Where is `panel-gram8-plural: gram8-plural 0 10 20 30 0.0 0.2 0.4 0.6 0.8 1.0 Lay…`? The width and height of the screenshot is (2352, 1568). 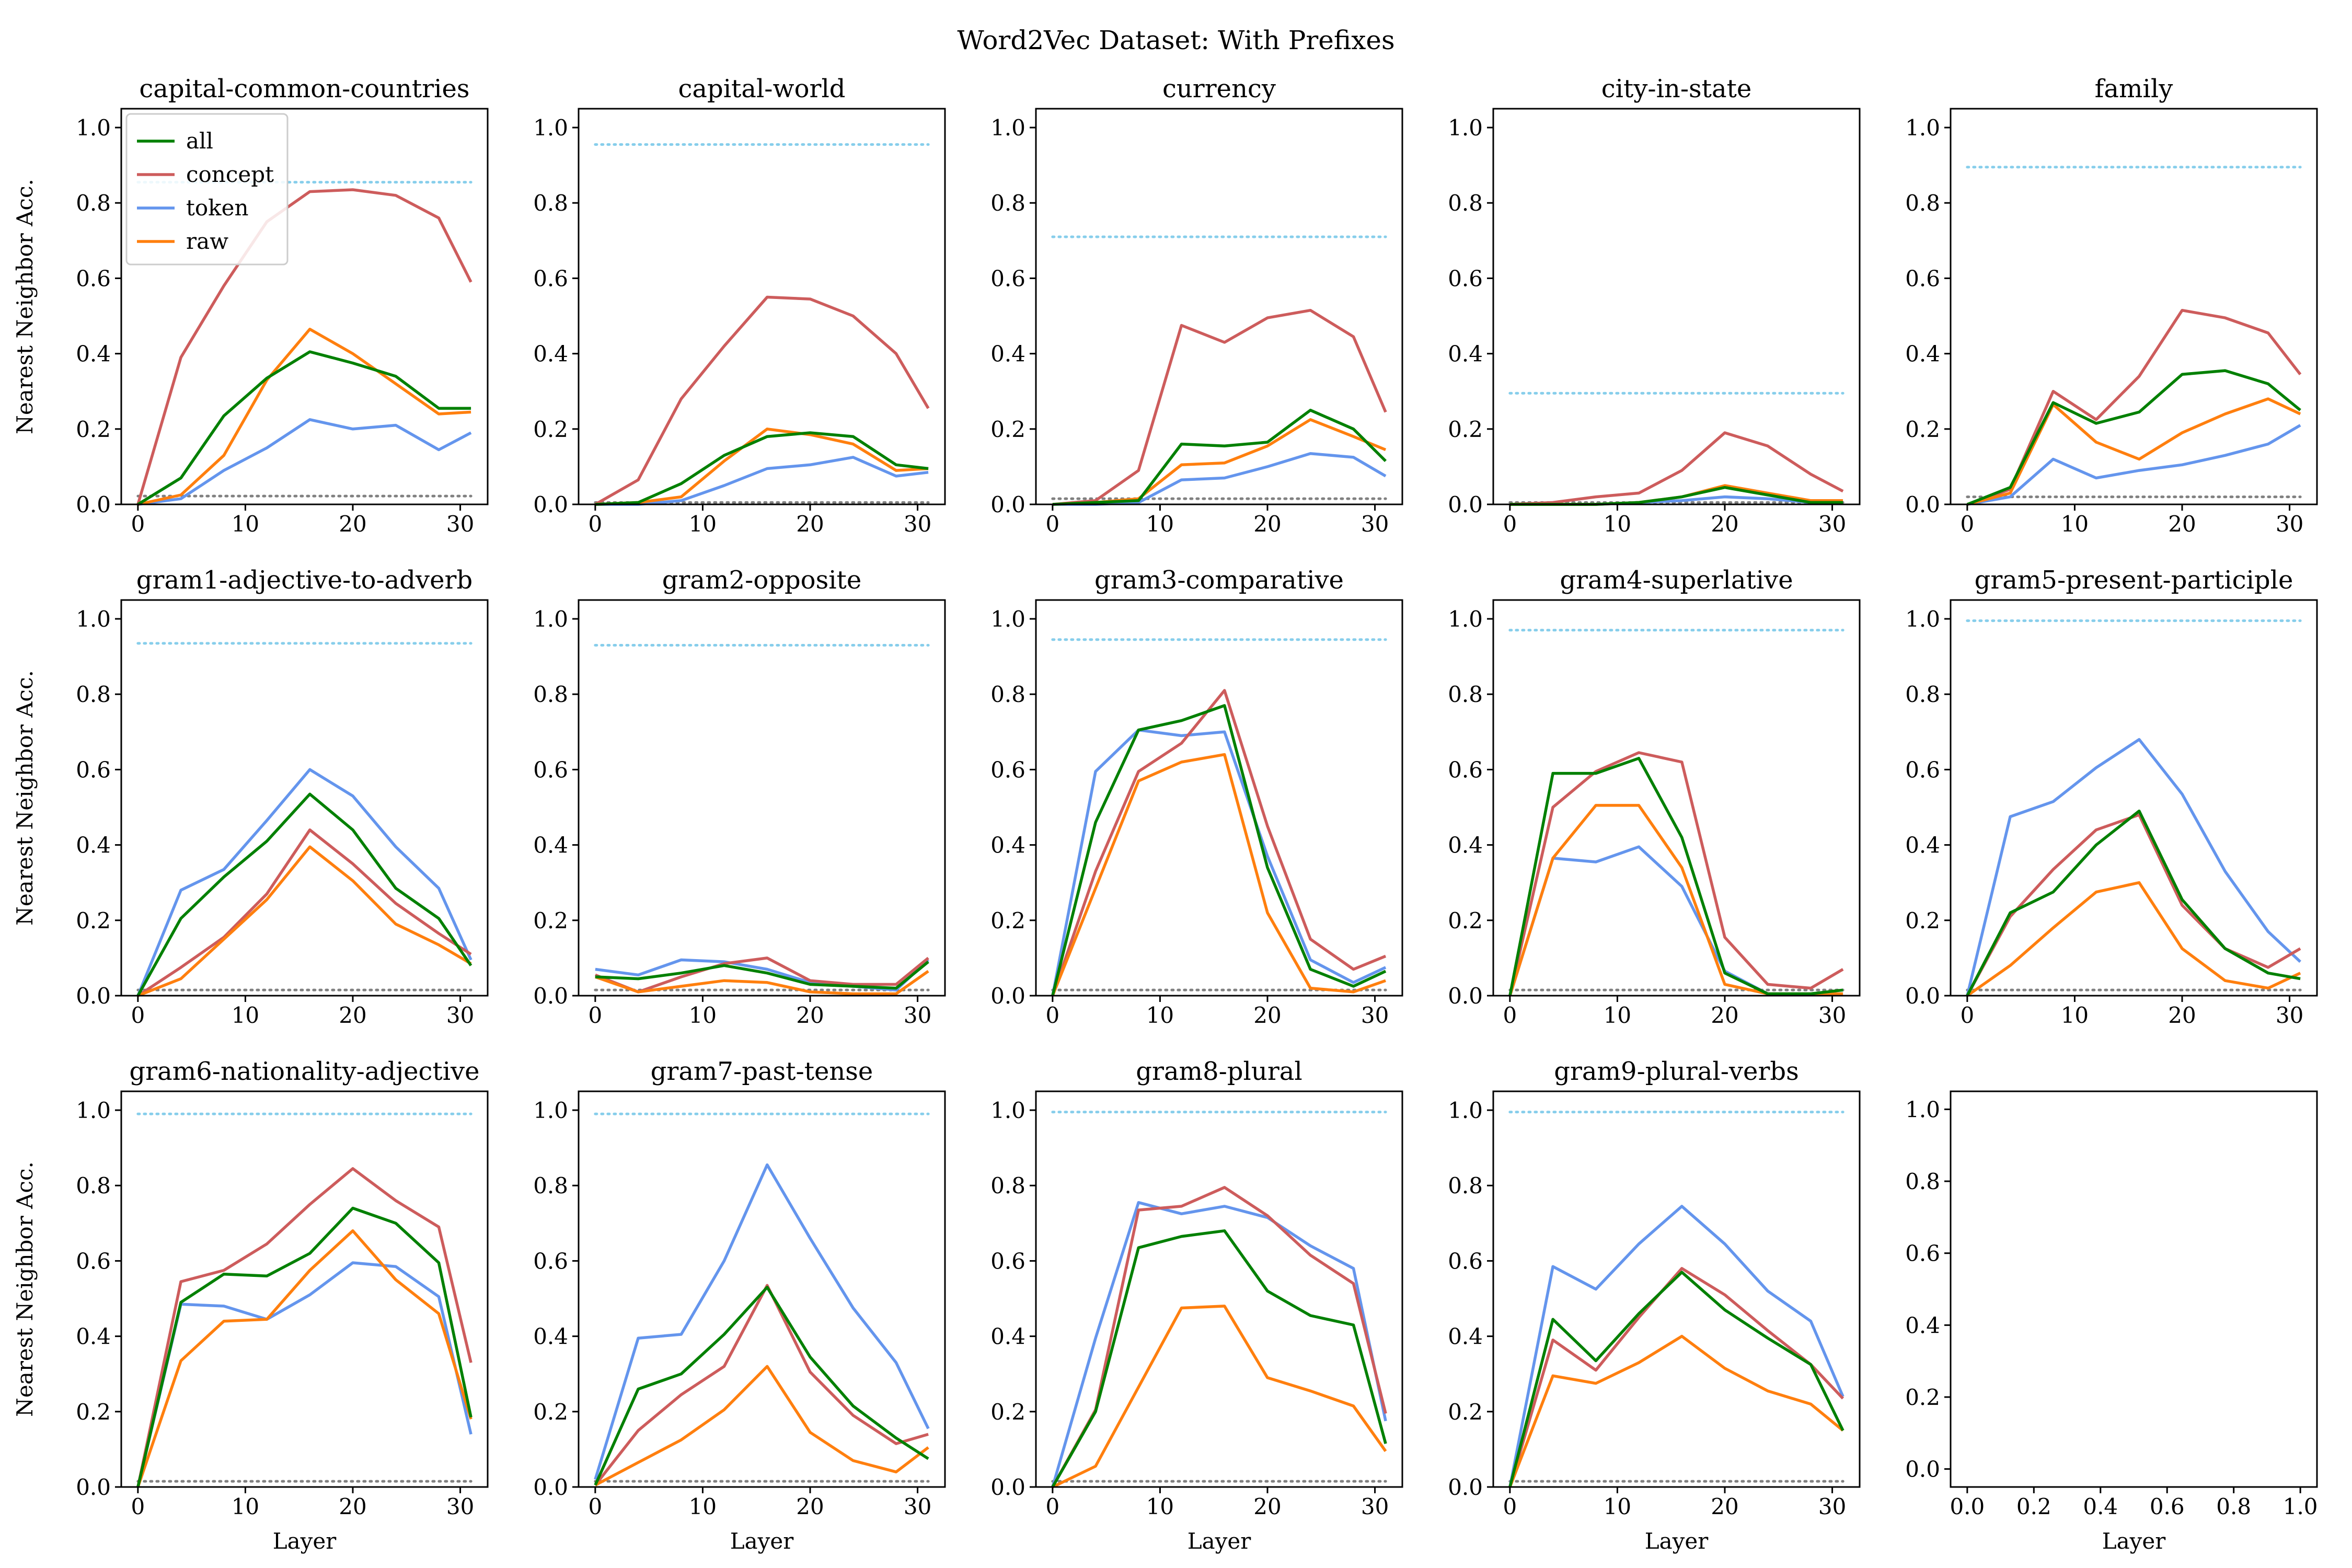
panel-gram8-plural: gram8-plural 0 10 20 30 0.0 0.2 0.4 0.6 0.8 1.0 Lay… is located at coordinates (1196, 1305).